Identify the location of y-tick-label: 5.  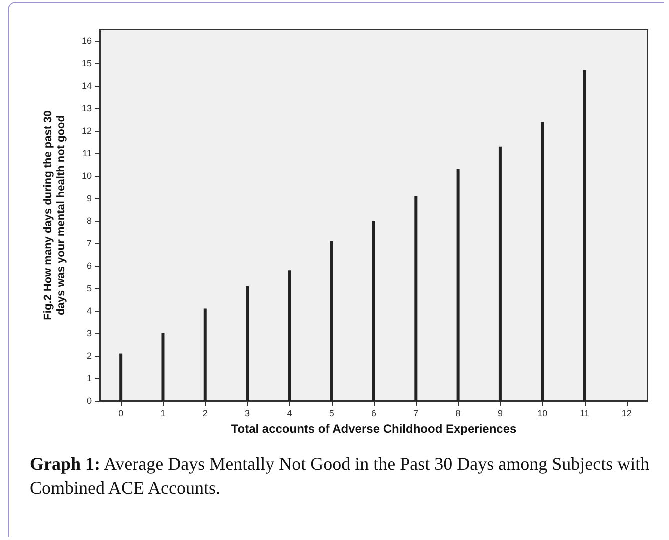
(89, 289).